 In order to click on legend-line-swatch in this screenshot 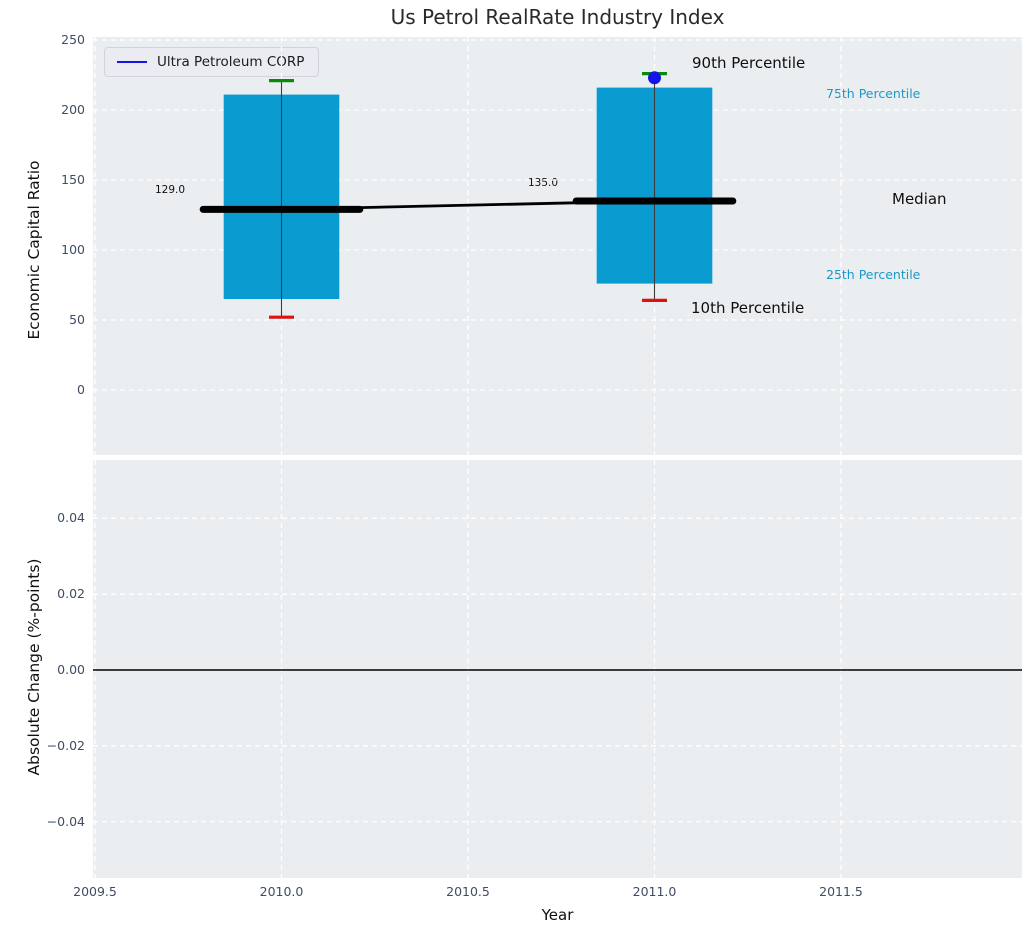, I will do `click(132, 62)`.